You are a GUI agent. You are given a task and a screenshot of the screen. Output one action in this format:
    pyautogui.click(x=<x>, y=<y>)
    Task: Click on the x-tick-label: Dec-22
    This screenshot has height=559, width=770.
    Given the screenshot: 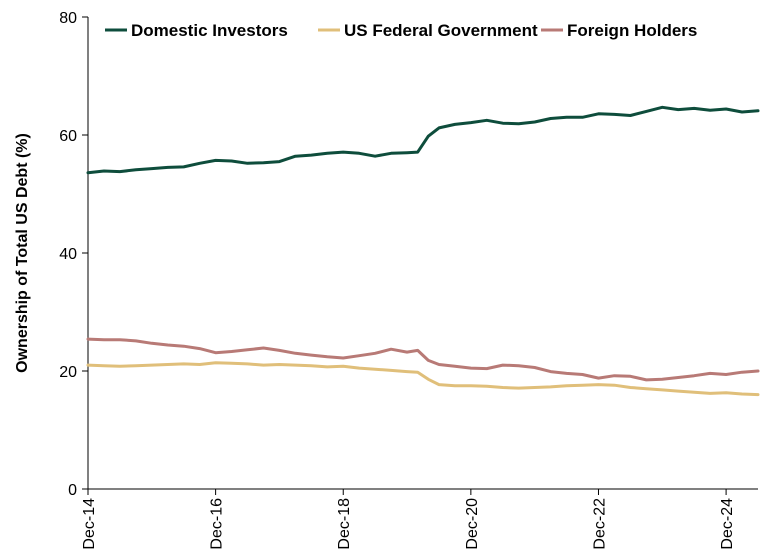 What is the action you would take?
    pyautogui.click(x=599, y=524)
    